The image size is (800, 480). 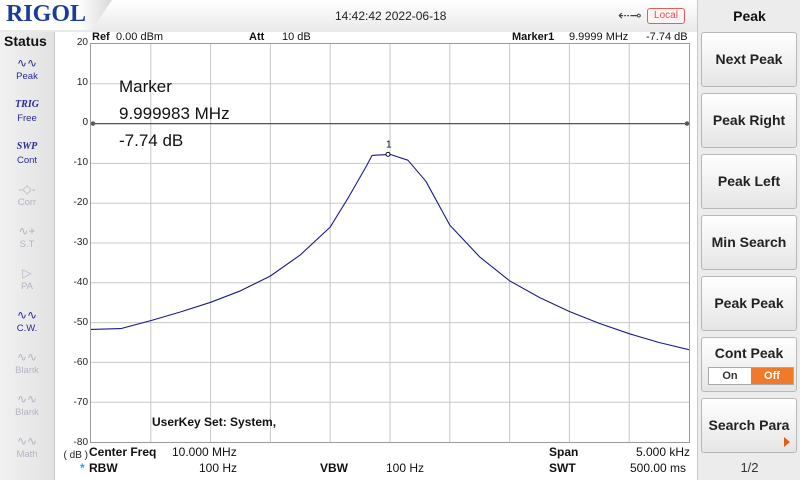 I want to click on search-para-label: Search Para, so click(x=749, y=425).